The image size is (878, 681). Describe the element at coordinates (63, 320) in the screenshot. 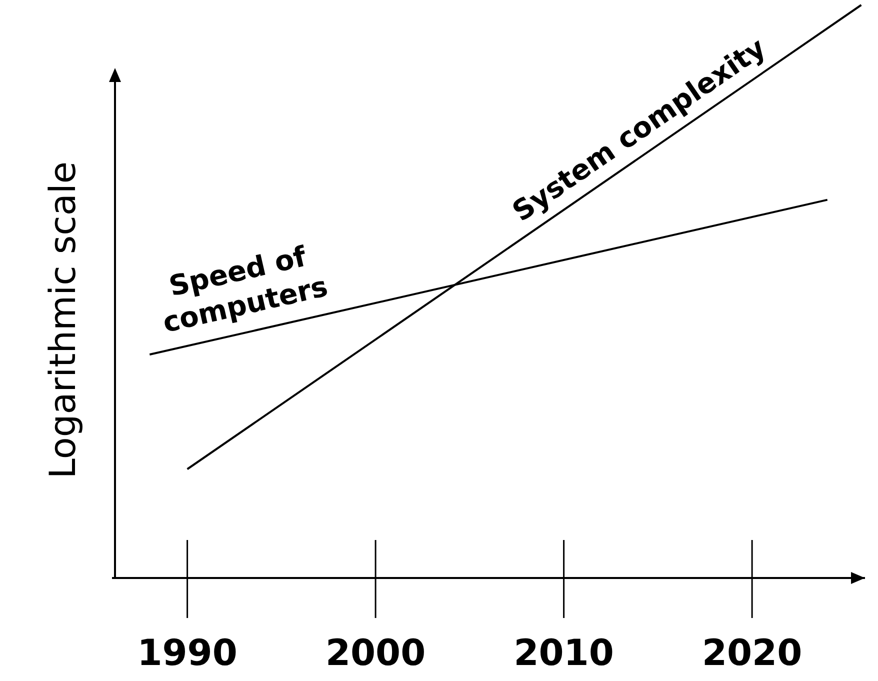

I see `y-axis-title: Logarithmic scale` at that location.